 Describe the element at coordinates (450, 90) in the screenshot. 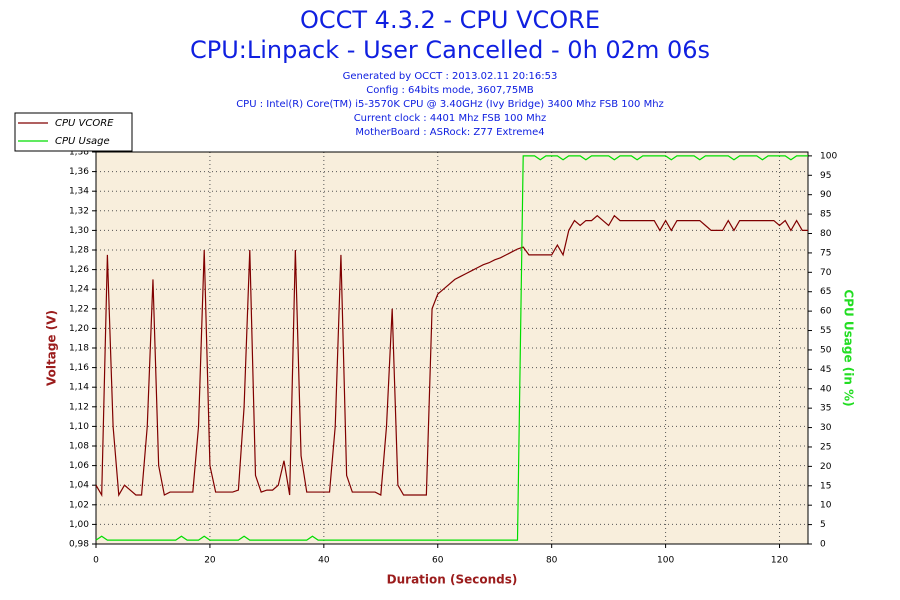

I see `info-line: Config : 64bits mode, 3607,75MB` at that location.